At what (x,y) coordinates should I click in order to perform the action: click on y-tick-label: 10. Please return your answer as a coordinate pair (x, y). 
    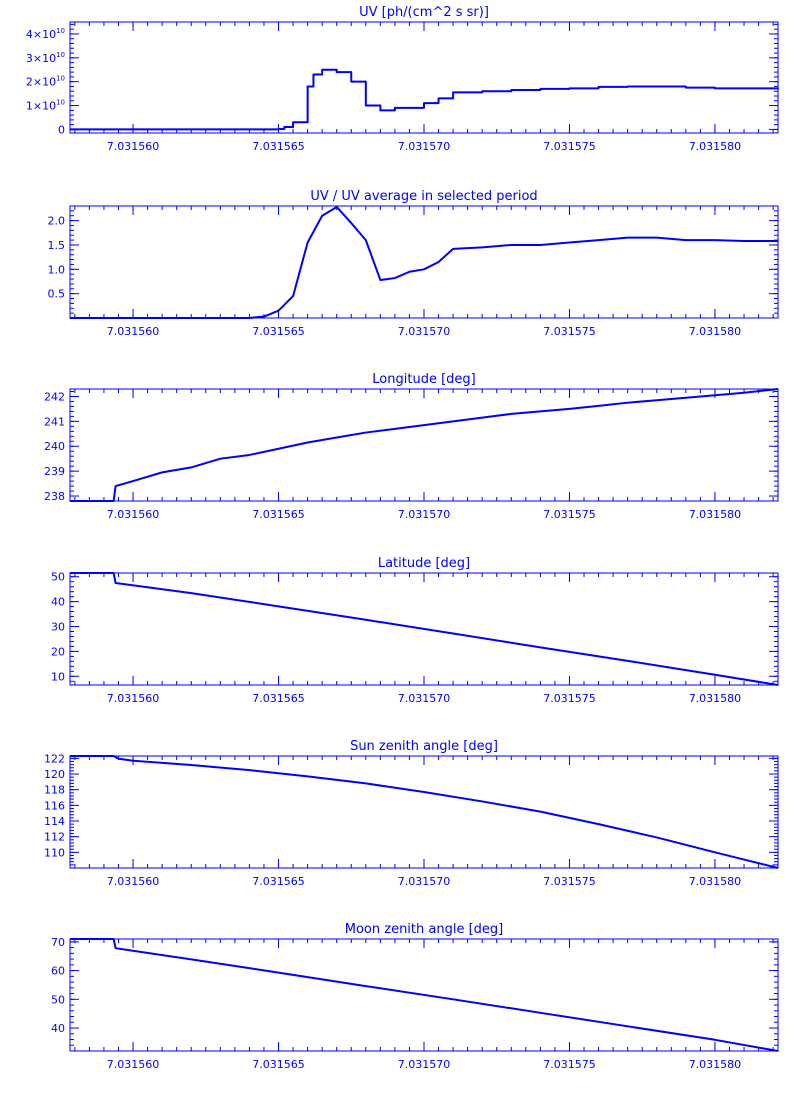
    Looking at the image, I should click on (58, 676).